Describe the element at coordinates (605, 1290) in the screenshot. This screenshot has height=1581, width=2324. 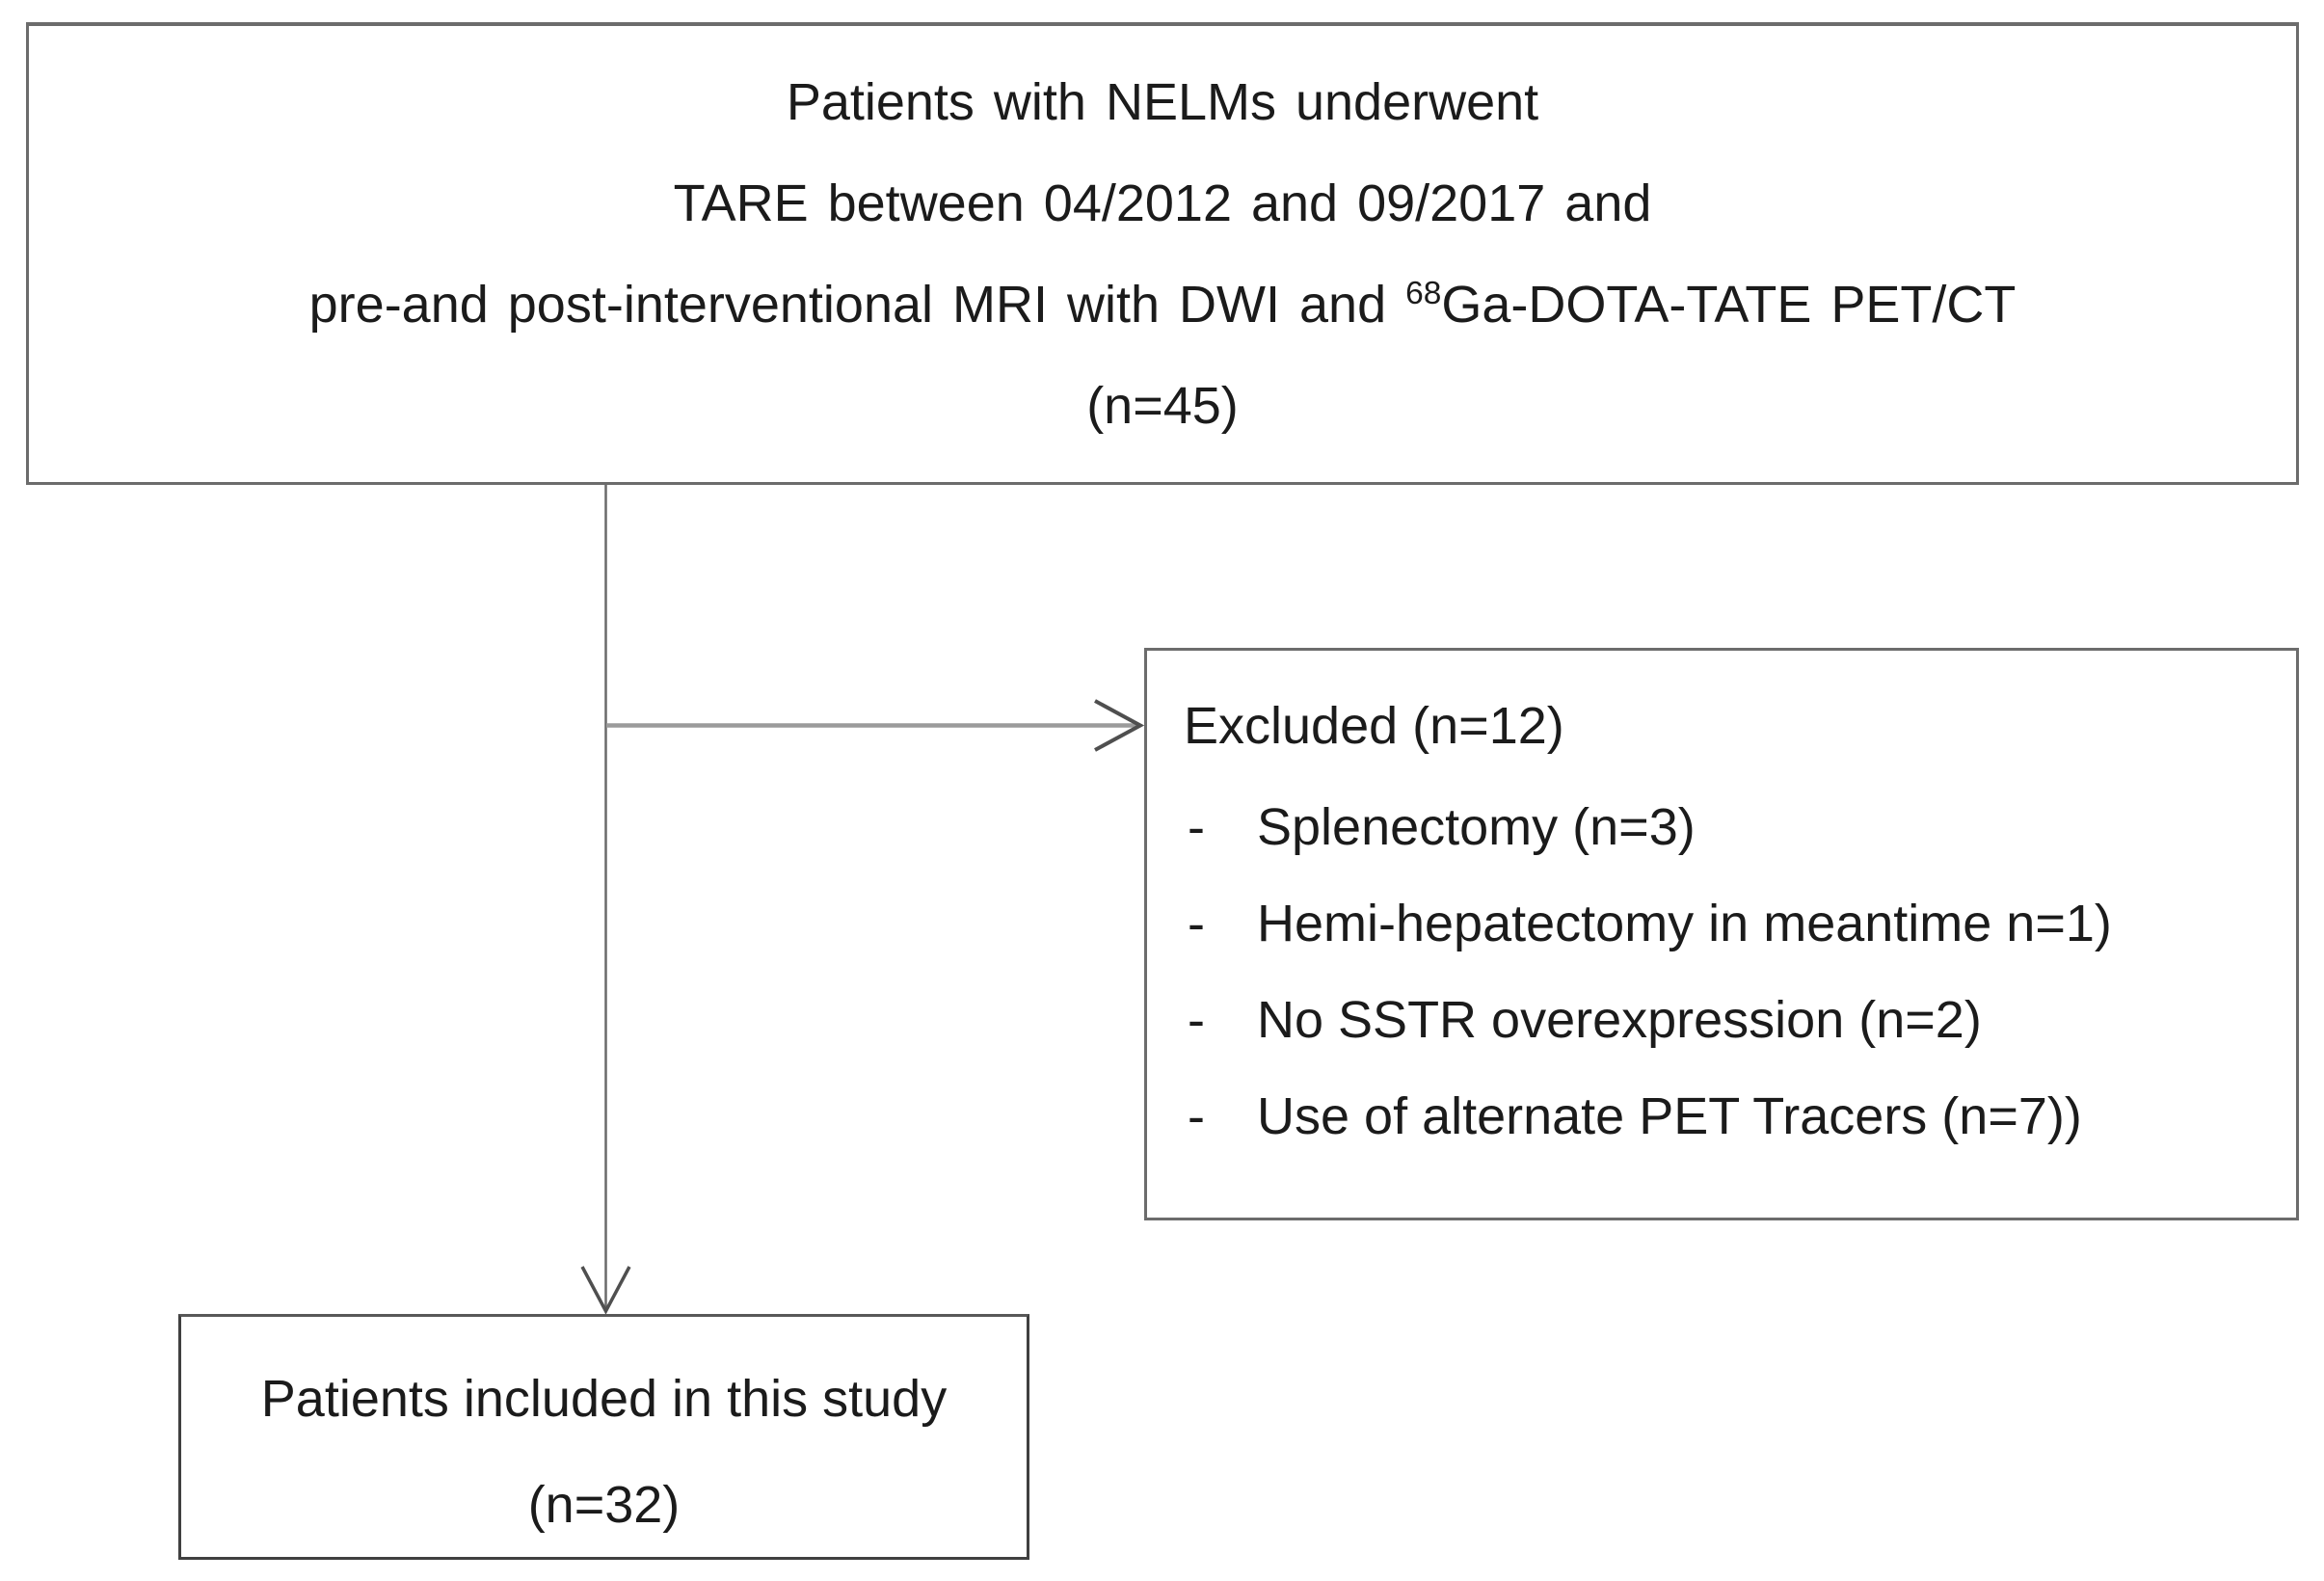
I see `arrowhead-down-icon` at that location.